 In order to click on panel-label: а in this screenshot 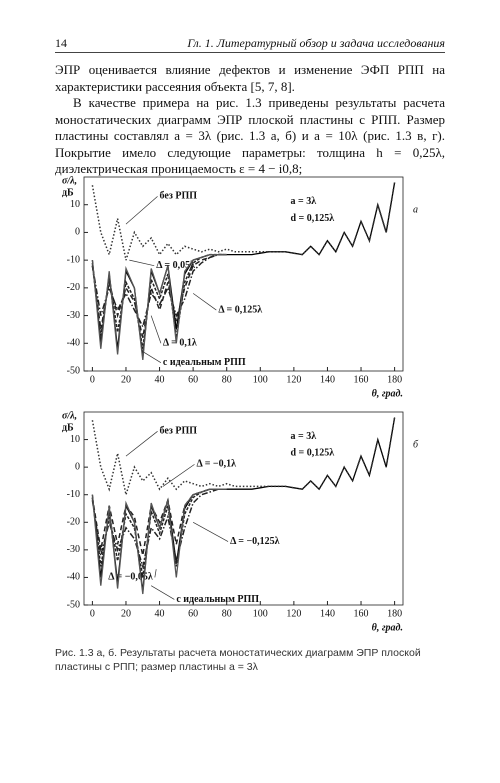, I will do `click(415, 210)`.